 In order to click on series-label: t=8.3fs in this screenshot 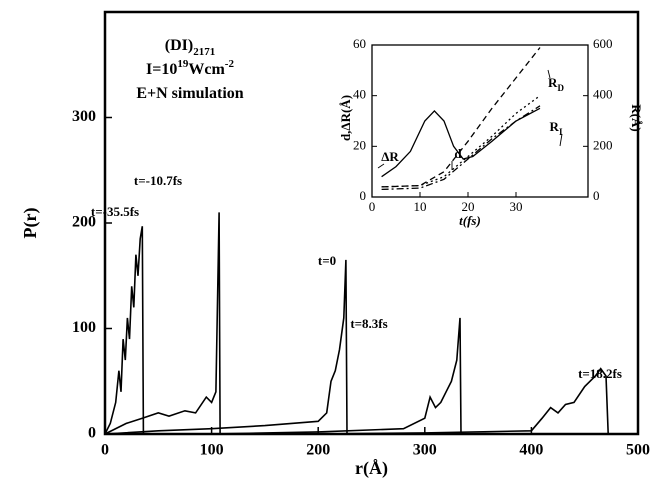, I will do `click(368, 323)`.